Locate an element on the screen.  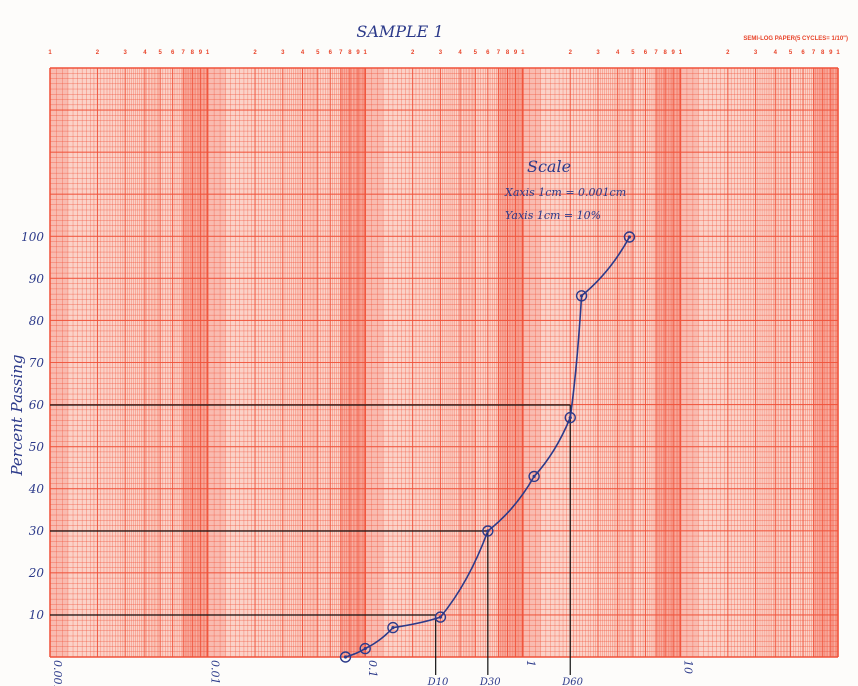
y-tick-label: 60 is located at coordinates (37, 405).